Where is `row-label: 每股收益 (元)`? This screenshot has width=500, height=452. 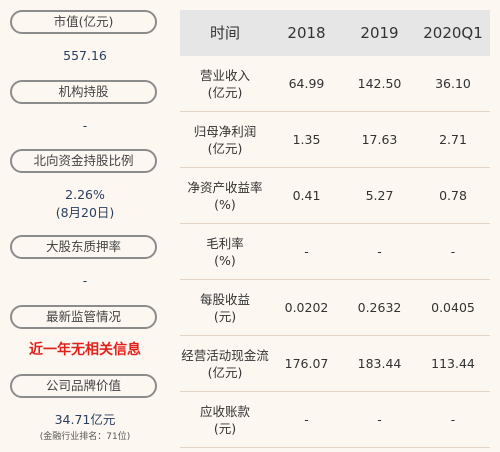
row-label: 每股收益 (元) is located at coordinates (225, 307).